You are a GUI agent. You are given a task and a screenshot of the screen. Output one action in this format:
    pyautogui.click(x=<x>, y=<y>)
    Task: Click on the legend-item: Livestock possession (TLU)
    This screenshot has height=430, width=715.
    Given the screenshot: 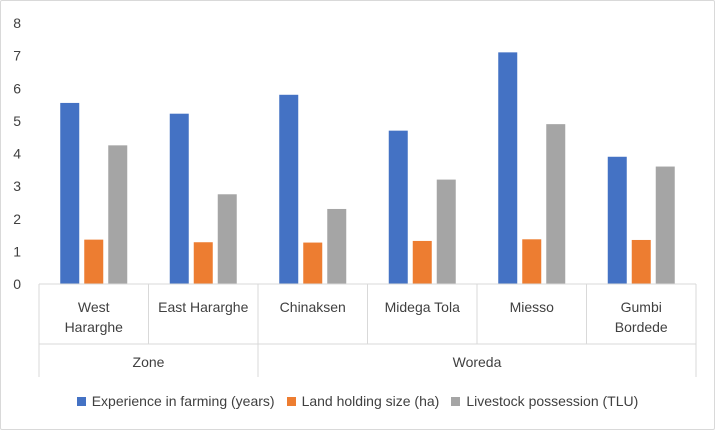 What is the action you would take?
    pyautogui.click(x=544, y=401)
    